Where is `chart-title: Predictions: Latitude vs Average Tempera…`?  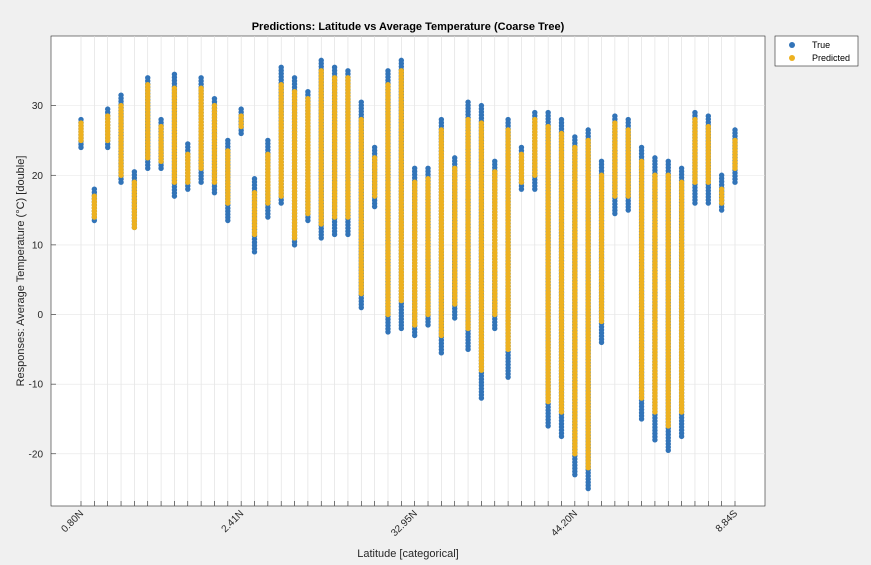 chart-title: Predictions: Latitude vs Average Tempera… is located at coordinates (408, 27).